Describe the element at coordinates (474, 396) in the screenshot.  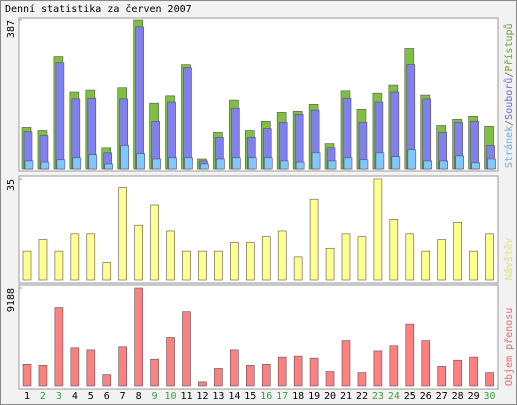
I see `x-tick-label: 29` at that location.